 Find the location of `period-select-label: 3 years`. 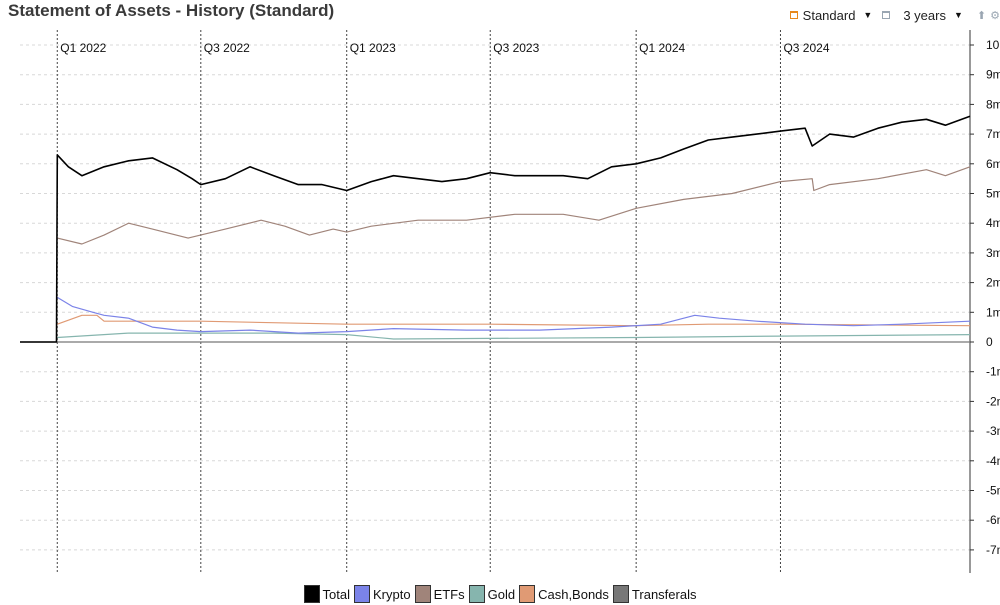

period-select-label: 3 years is located at coordinates (924, 15).